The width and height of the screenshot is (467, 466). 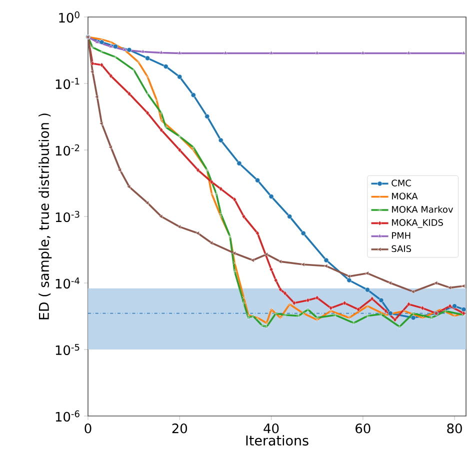 I want to click on x-tick-label: 40, so click(x=271, y=429).